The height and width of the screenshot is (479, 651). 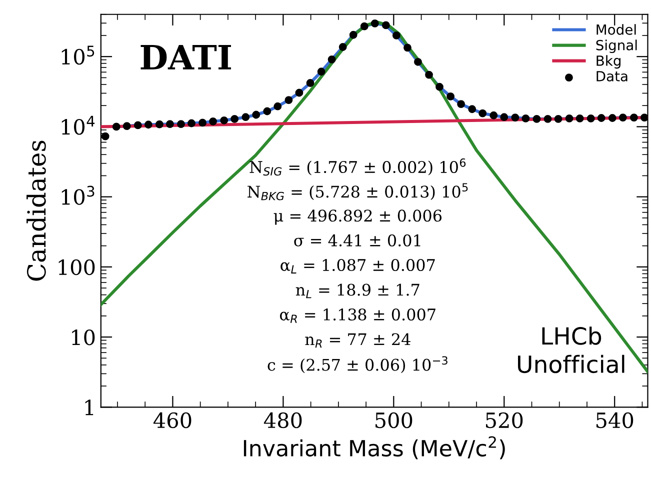 I want to click on y-tick-label: 10, so click(x=83, y=337).